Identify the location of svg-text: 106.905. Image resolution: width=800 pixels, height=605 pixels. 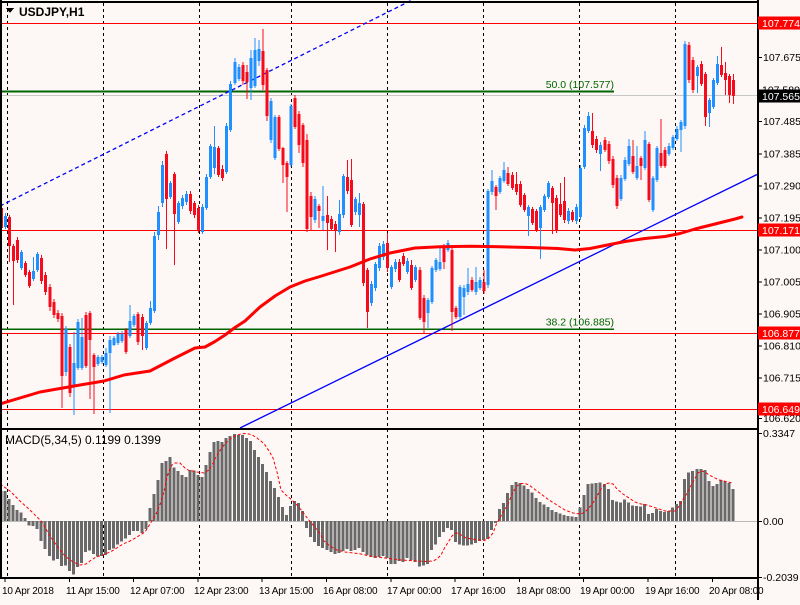
(781, 315).